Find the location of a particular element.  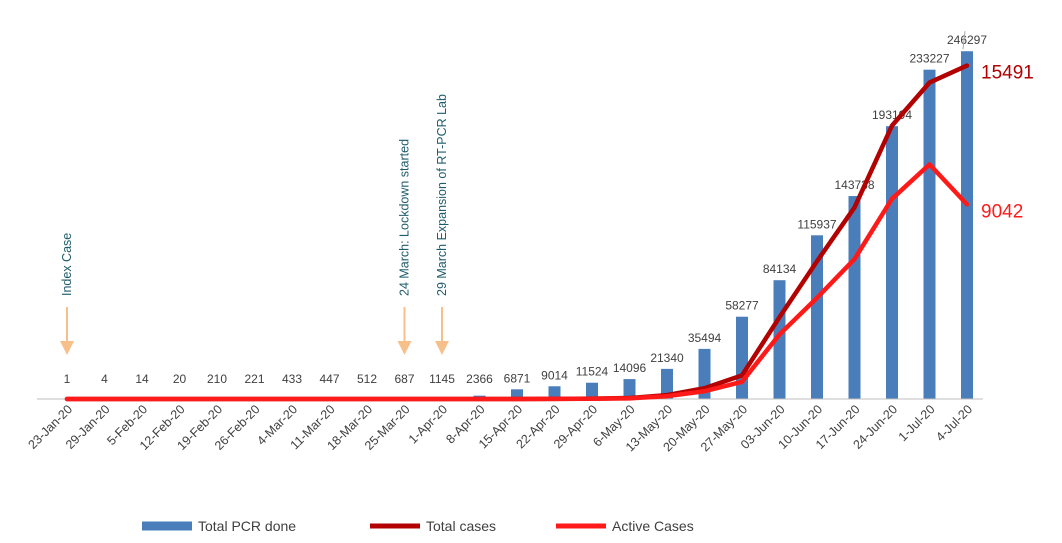

annotation-text: 24 March: Lockdown started is located at coordinates (405, 217).